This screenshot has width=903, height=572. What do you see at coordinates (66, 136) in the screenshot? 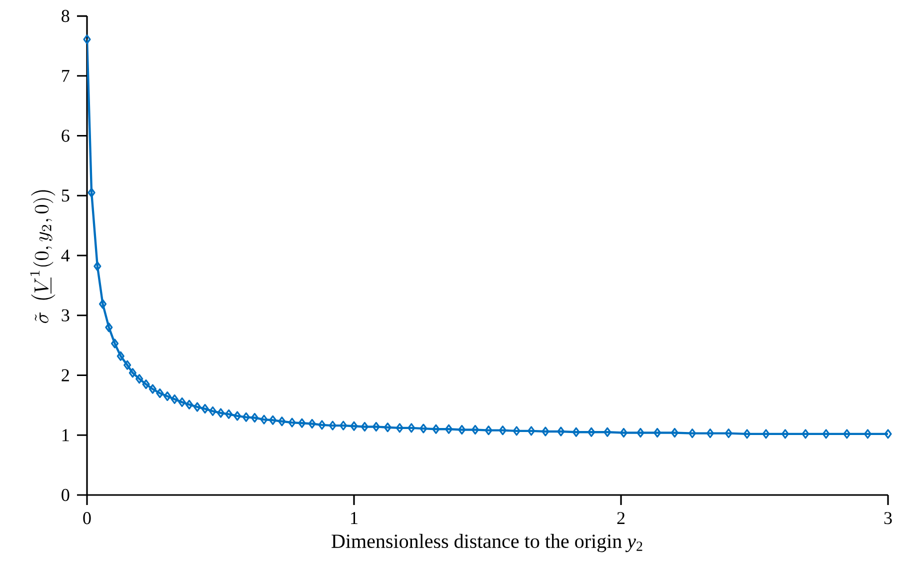
I see `y-tick-label: 6` at bounding box center [66, 136].